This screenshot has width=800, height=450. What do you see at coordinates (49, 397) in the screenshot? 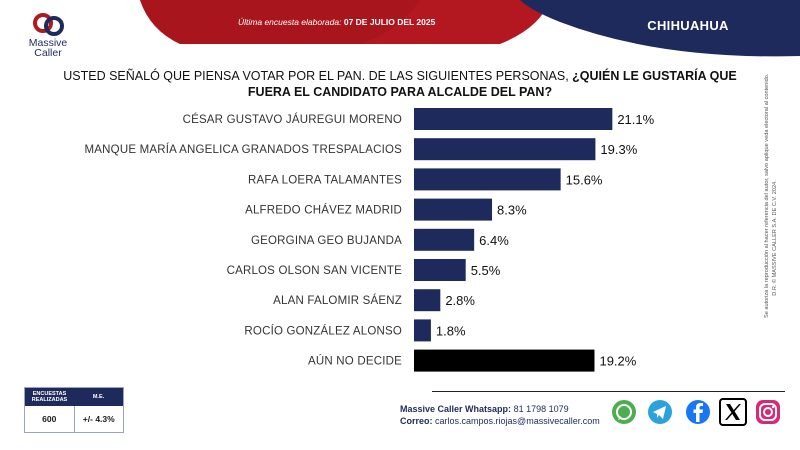
I see `surveys-header: ENCUESTAS REALIZADAS` at bounding box center [49, 397].